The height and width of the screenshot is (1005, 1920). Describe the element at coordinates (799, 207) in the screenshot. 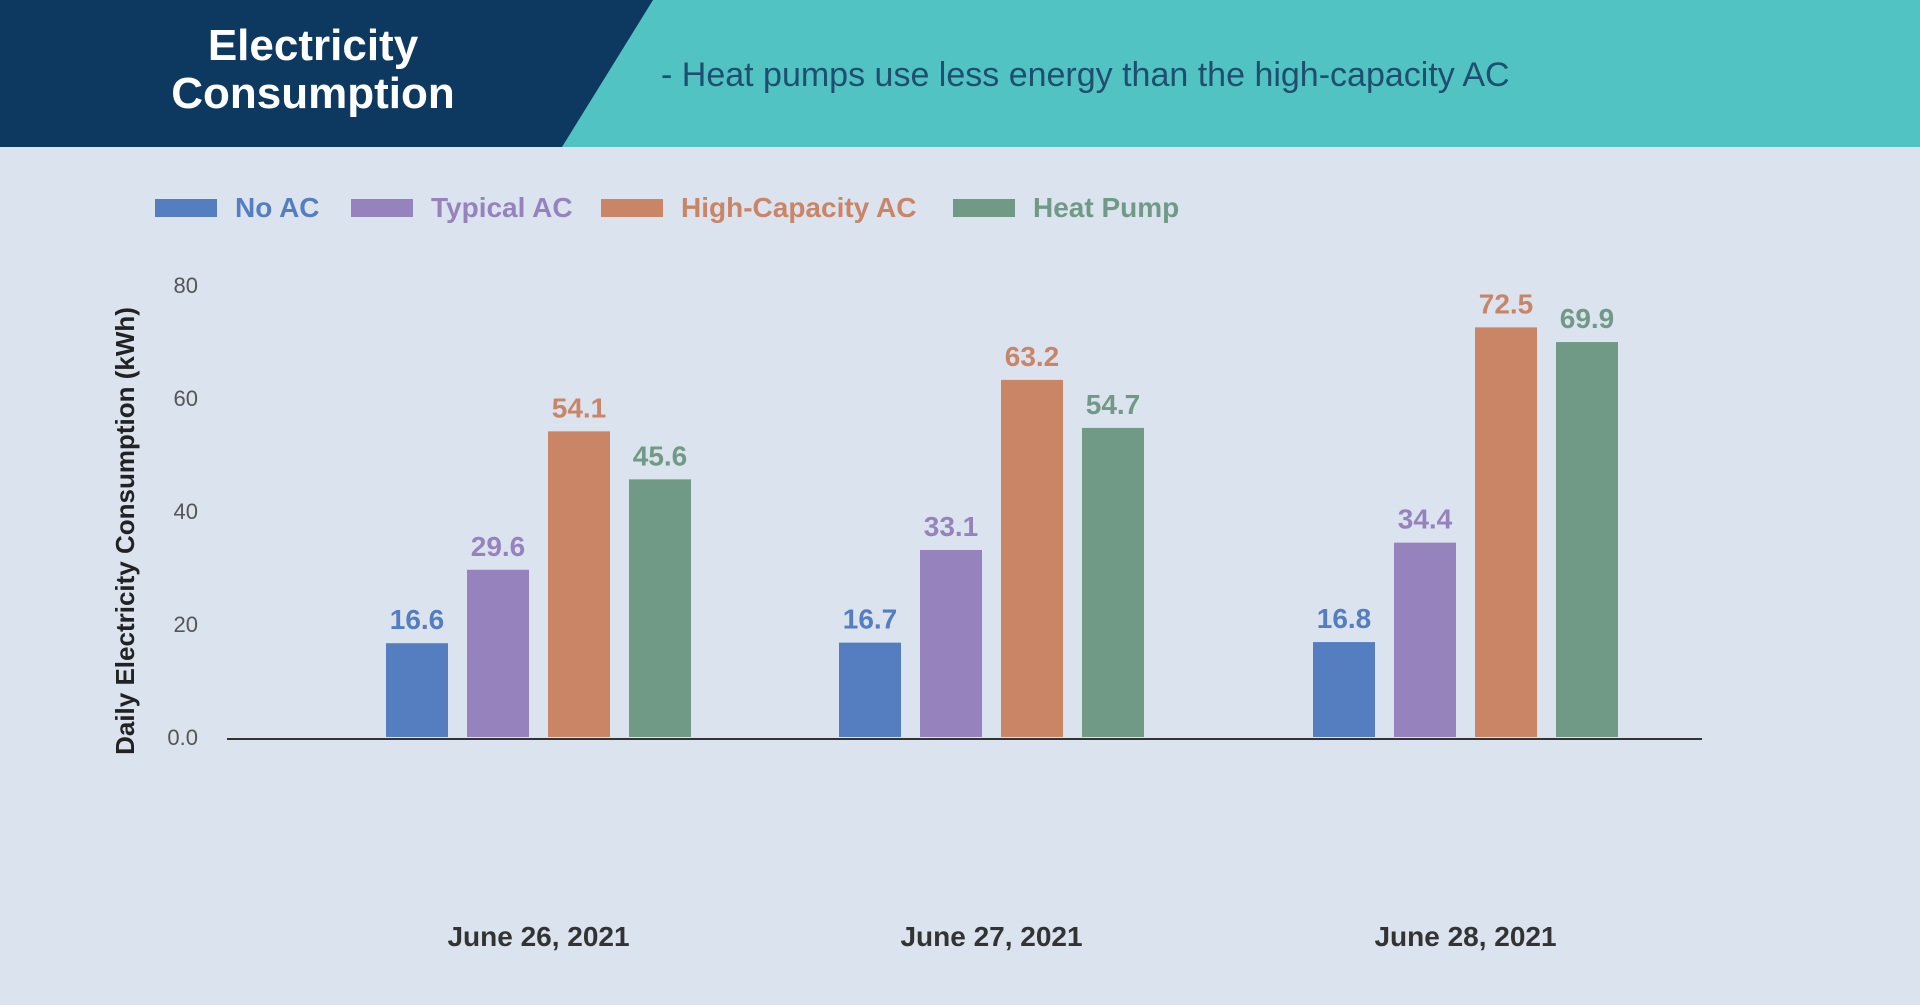

I see `legend-label: High-Capacity AC` at that location.